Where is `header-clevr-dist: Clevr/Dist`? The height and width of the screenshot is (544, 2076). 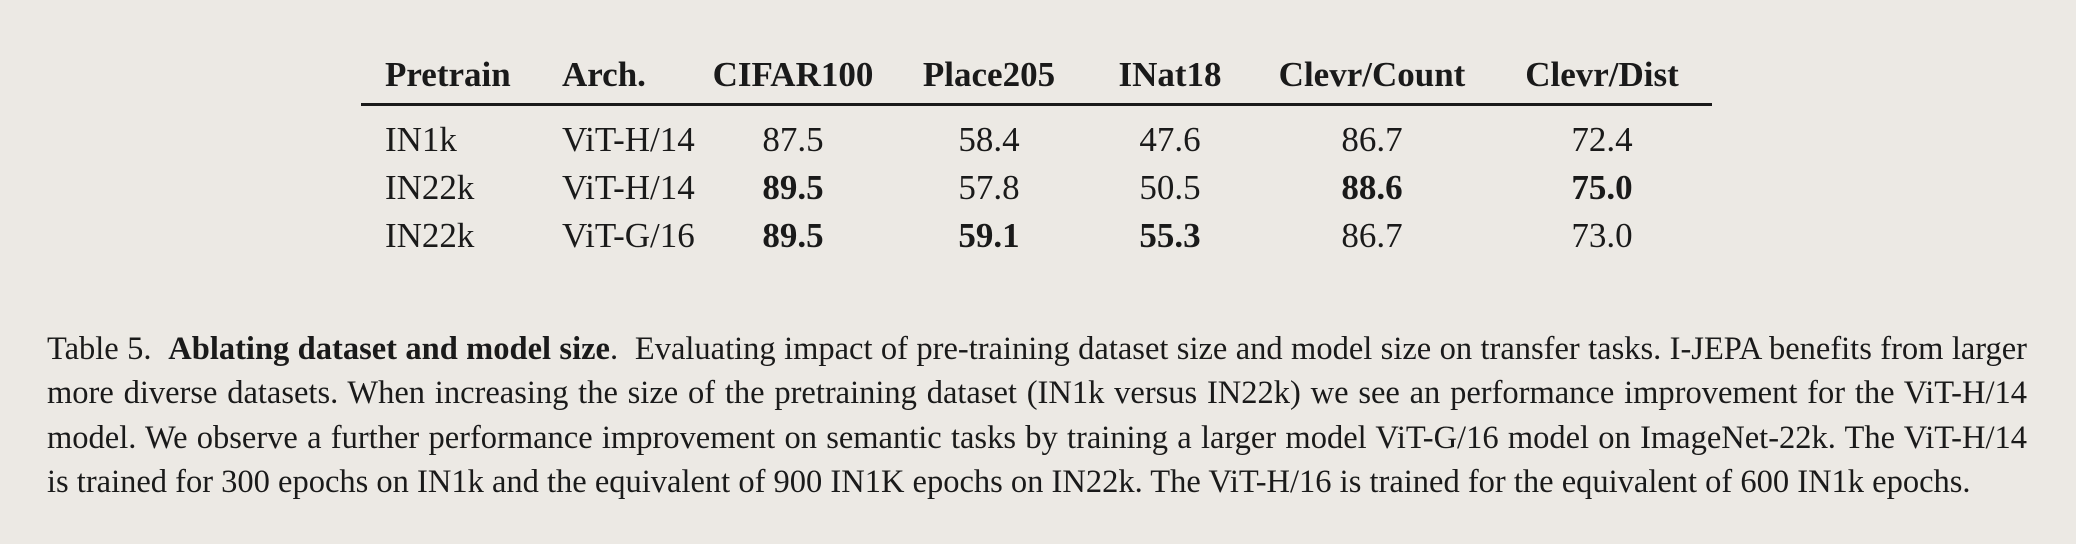 header-clevr-dist: Clevr/Dist is located at coordinates (1602, 76).